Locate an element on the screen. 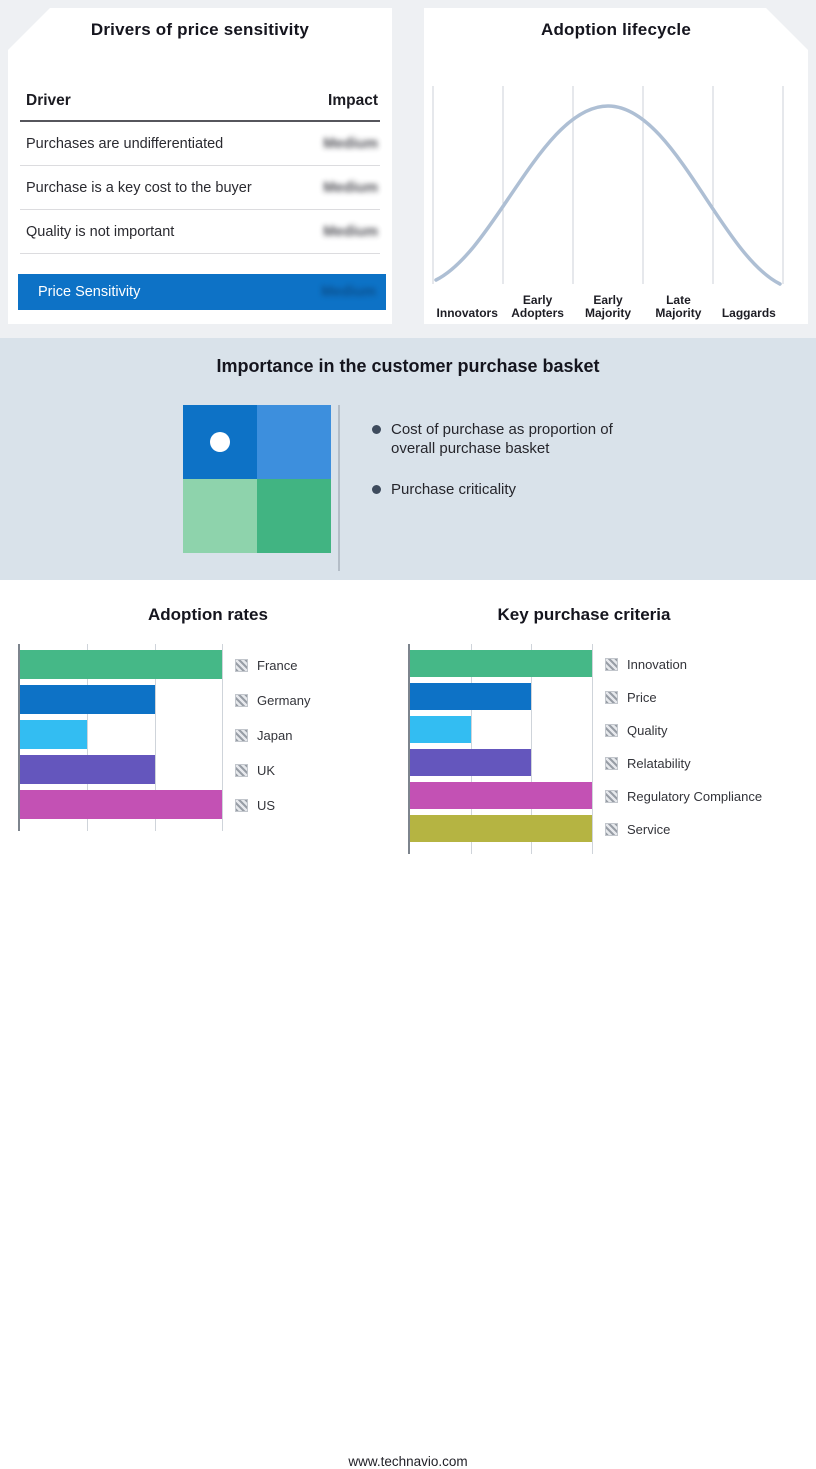  quadrant-cell-bottom-left is located at coordinates (220, 516).